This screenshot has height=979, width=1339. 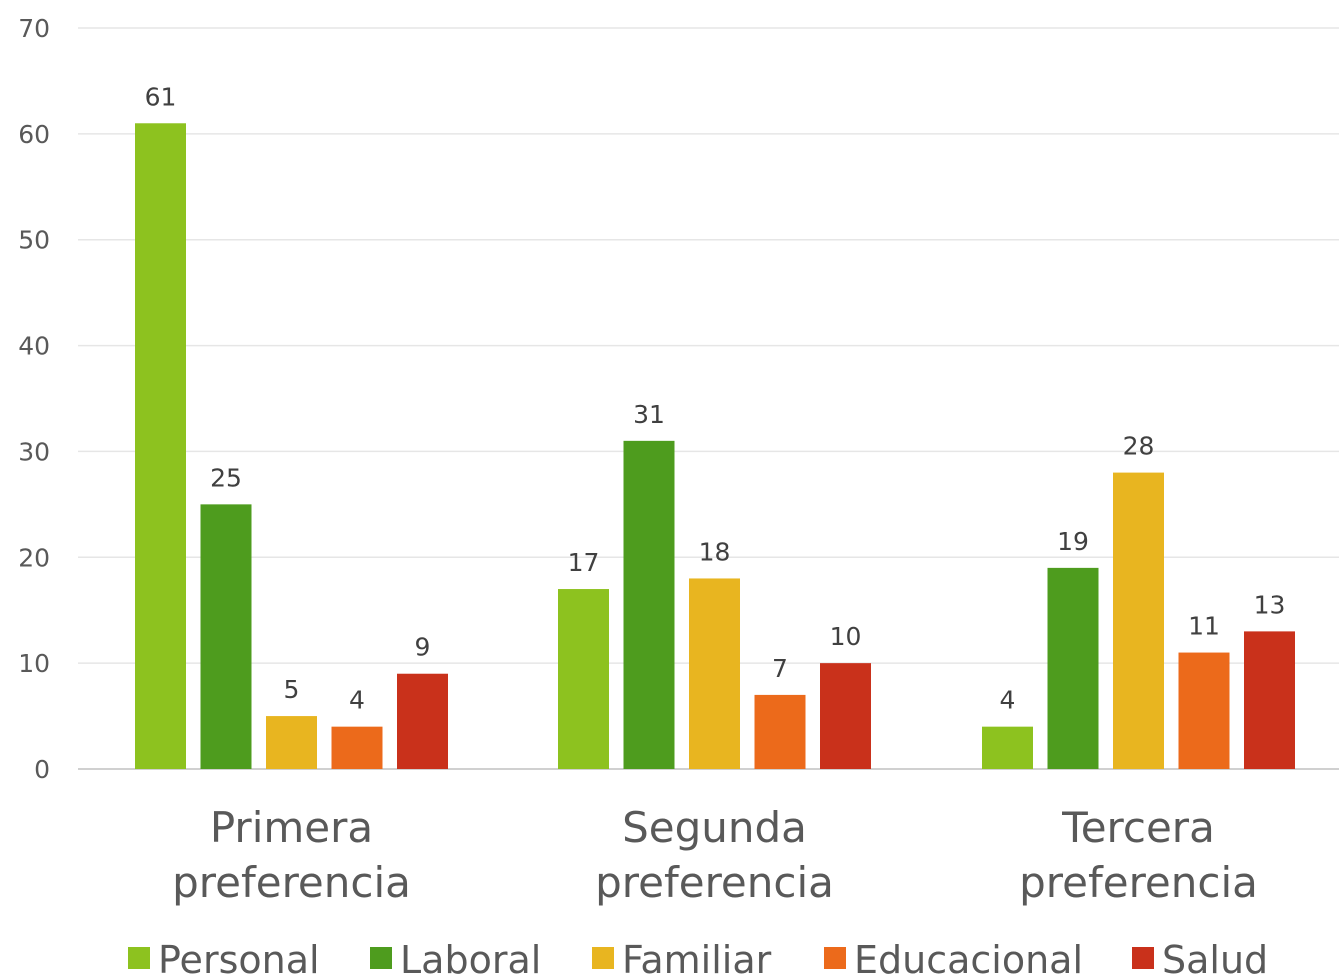 I want to click on y-tick-label: 50, so click(x=34, y=240).